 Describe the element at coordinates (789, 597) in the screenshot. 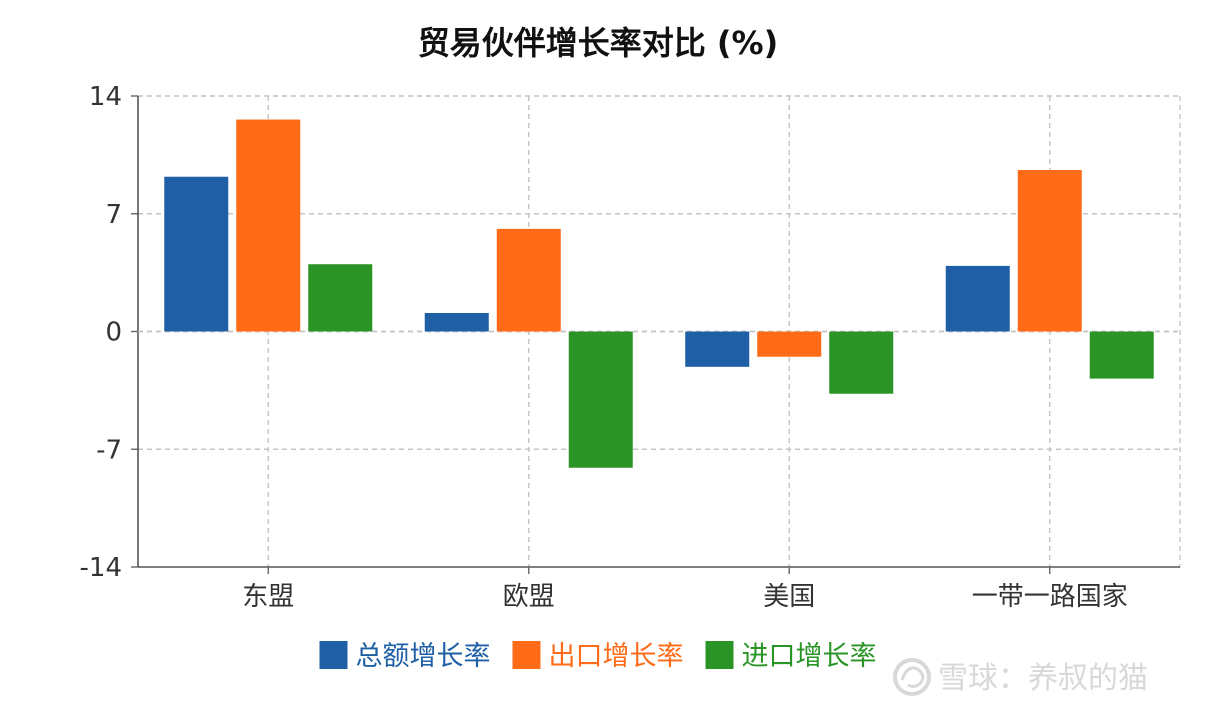

I see `x-tick-label: 美国` at that location.